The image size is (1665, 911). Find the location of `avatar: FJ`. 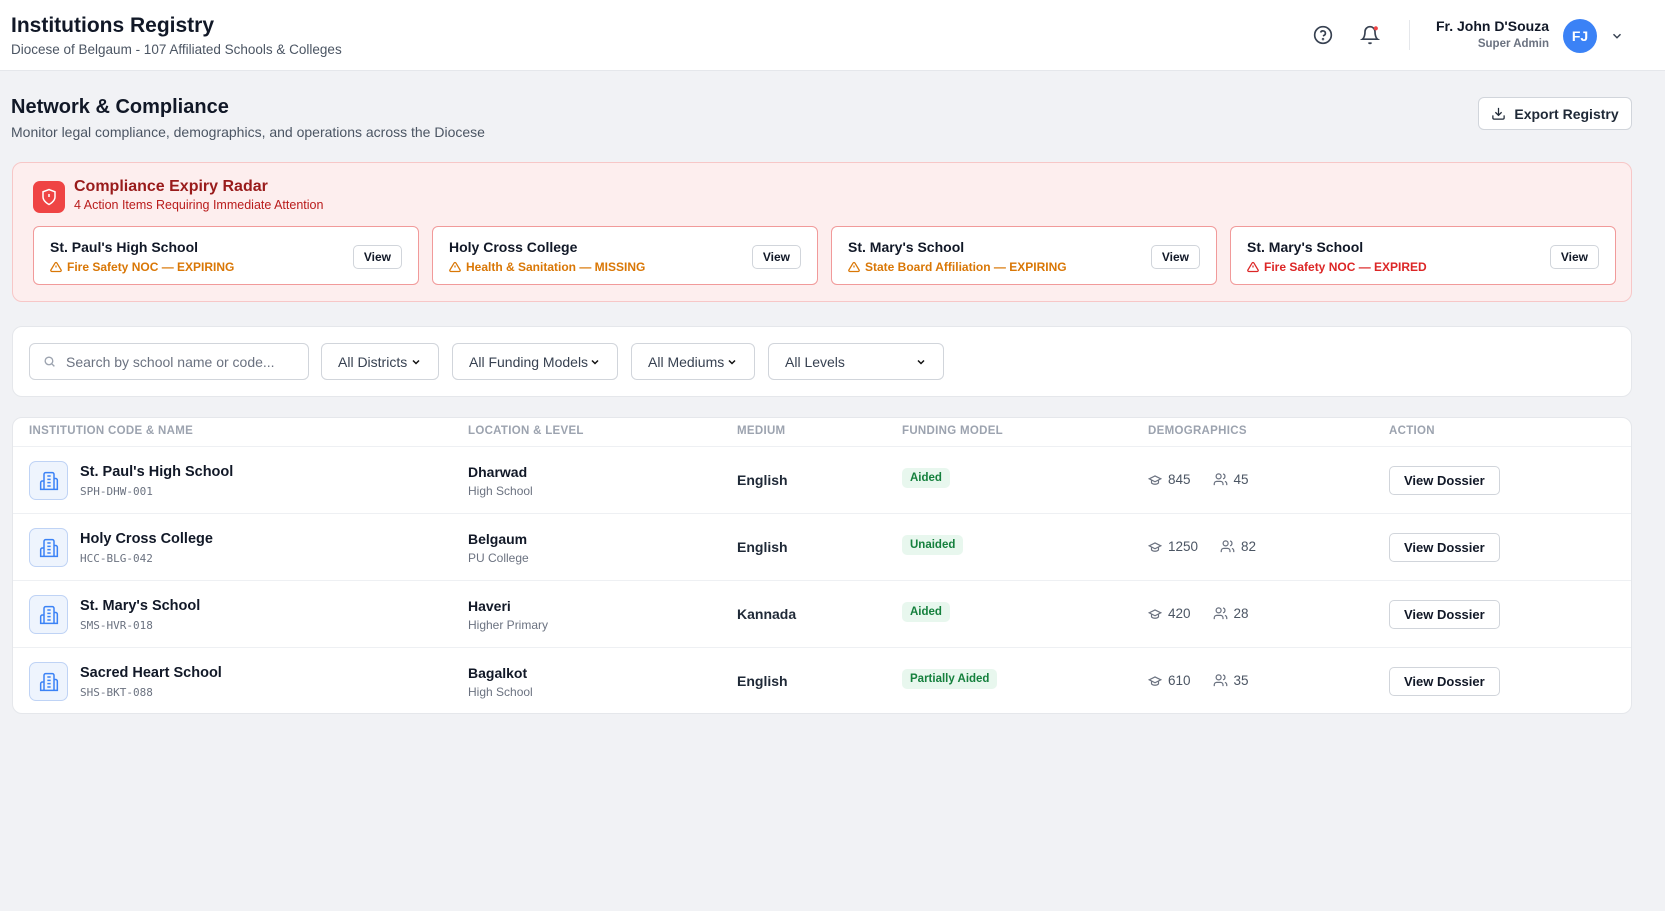

avatar: FJ is located at coordinates (1580, 36).